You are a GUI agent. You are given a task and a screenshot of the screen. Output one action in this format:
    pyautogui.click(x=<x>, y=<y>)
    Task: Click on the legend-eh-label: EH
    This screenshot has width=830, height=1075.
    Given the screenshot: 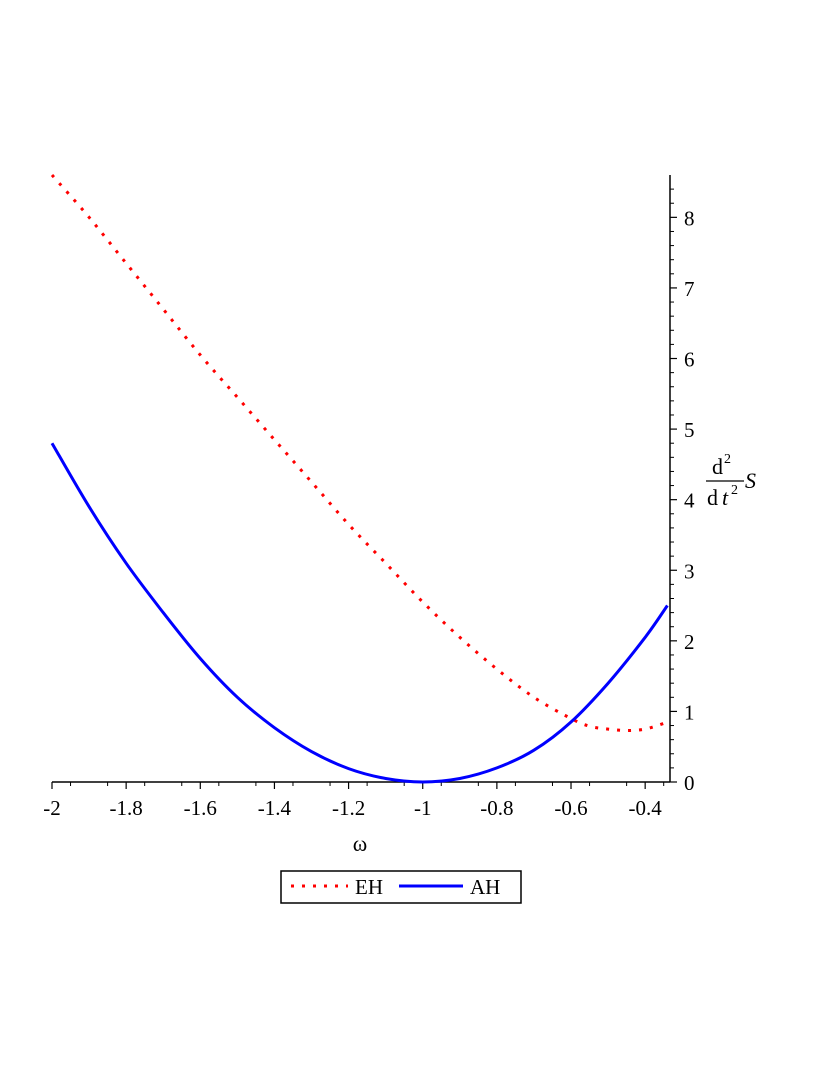 What is the action you would take?
    pyautogui.click(x=369, y=887)
    